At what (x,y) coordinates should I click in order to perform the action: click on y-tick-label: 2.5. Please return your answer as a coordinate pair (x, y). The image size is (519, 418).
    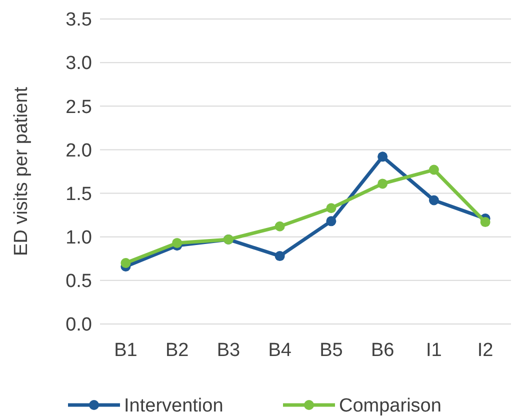
    Looking at the image, I should click on (79, 107).